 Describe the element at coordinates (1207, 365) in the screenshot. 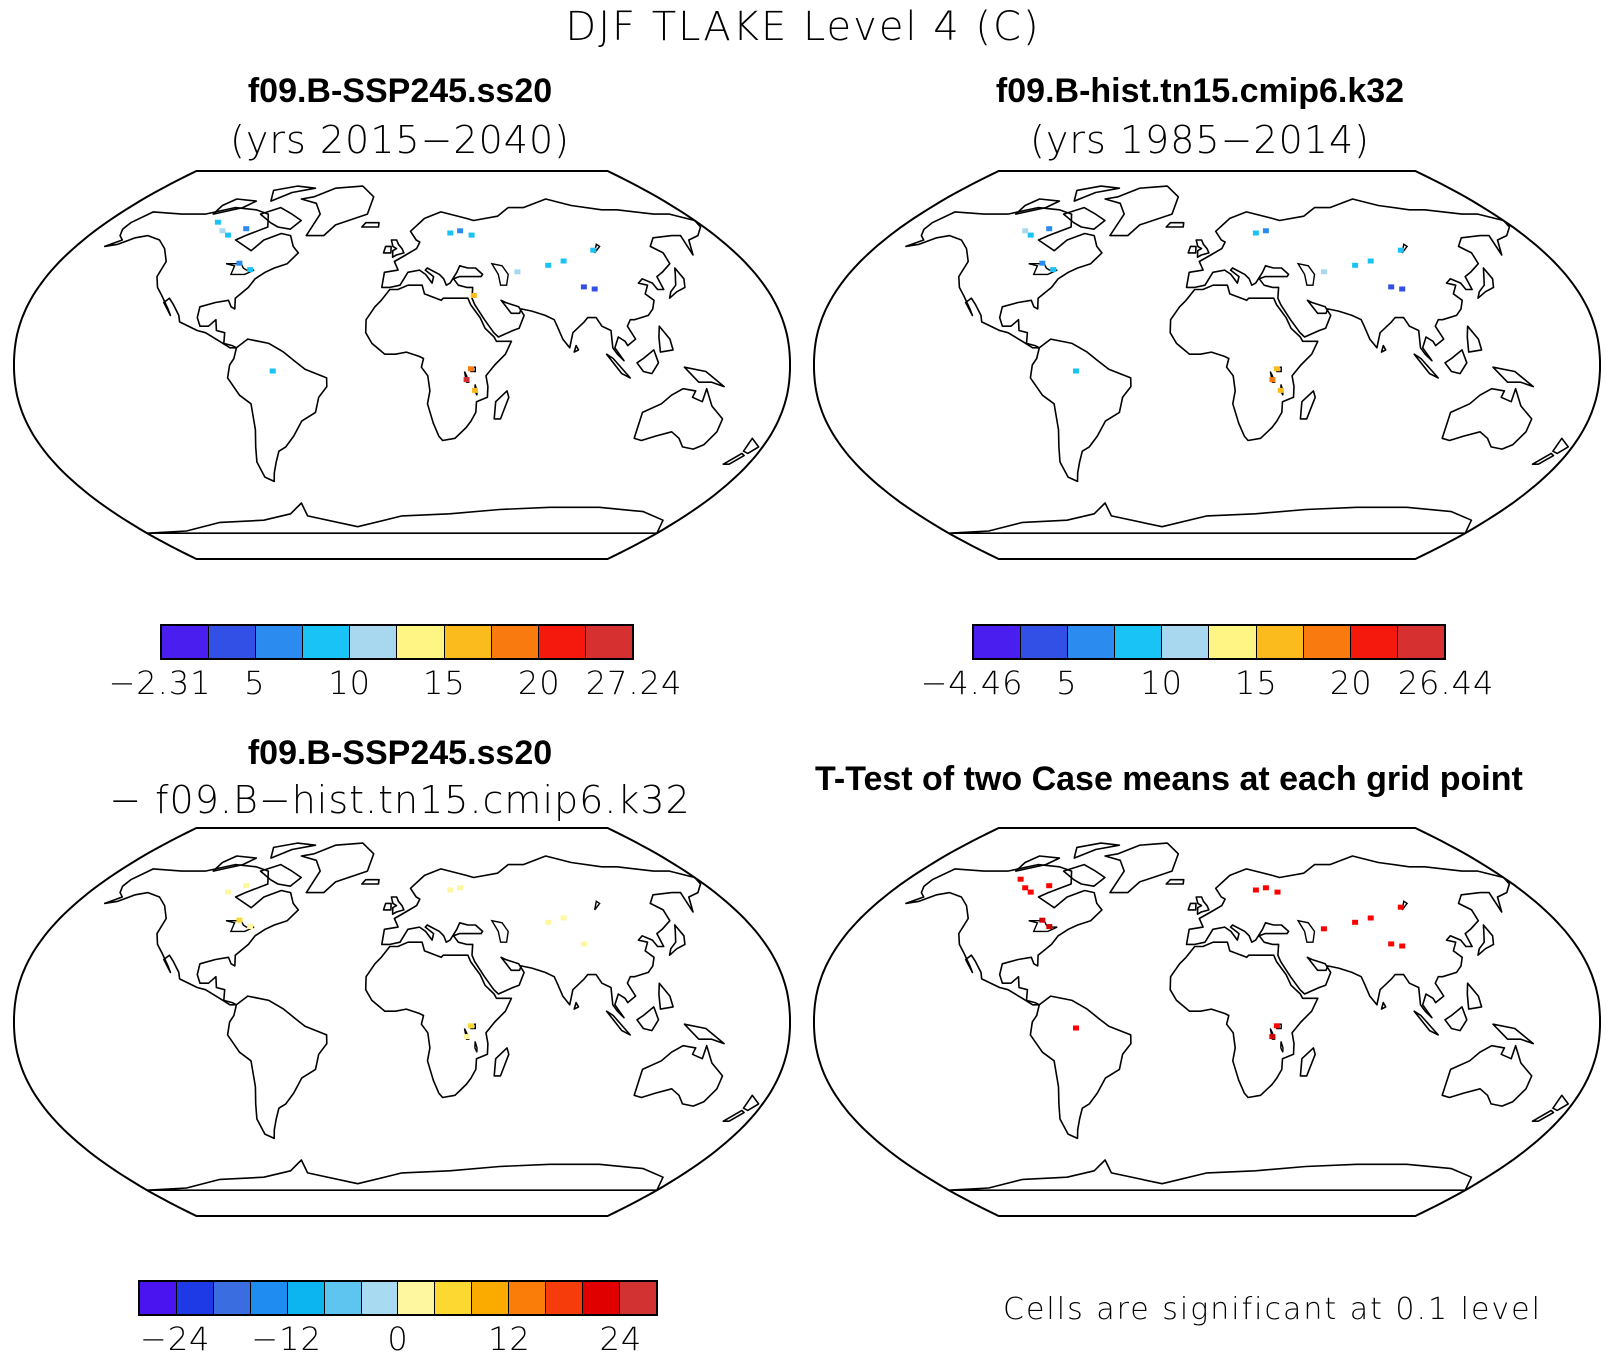

I see `world-map-top-right` at that location.